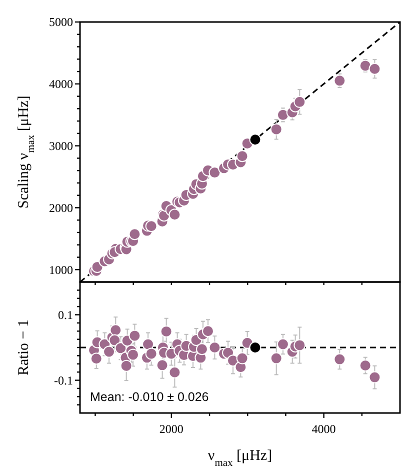  Describe the element at coordinates (61, 269) in the screenshot. I see `y-tick-label: 1000` at that location.